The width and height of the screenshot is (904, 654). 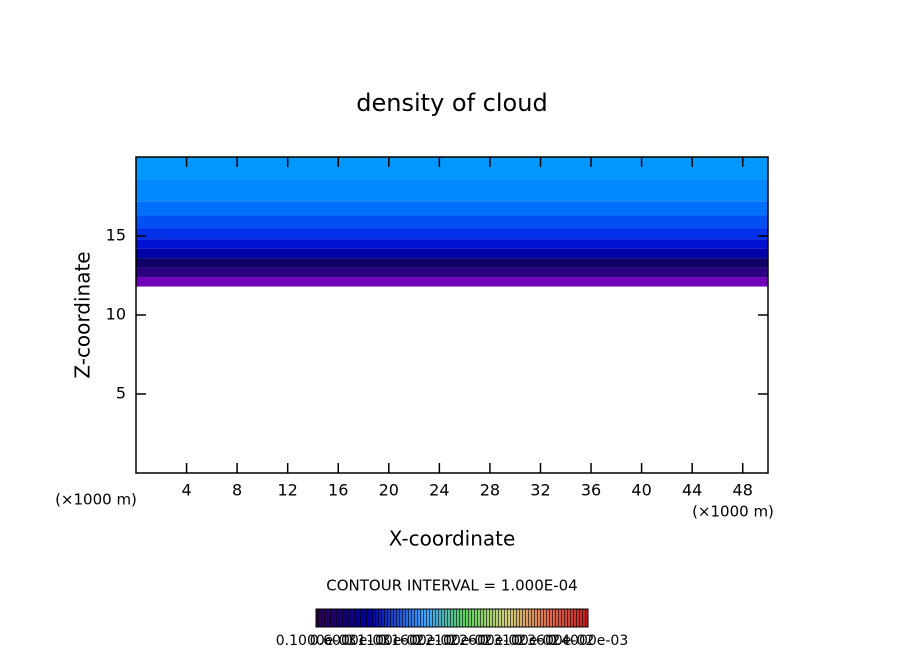 I want to click on colorbar-label: 0.1000e-03, so click(x=316, y=641).